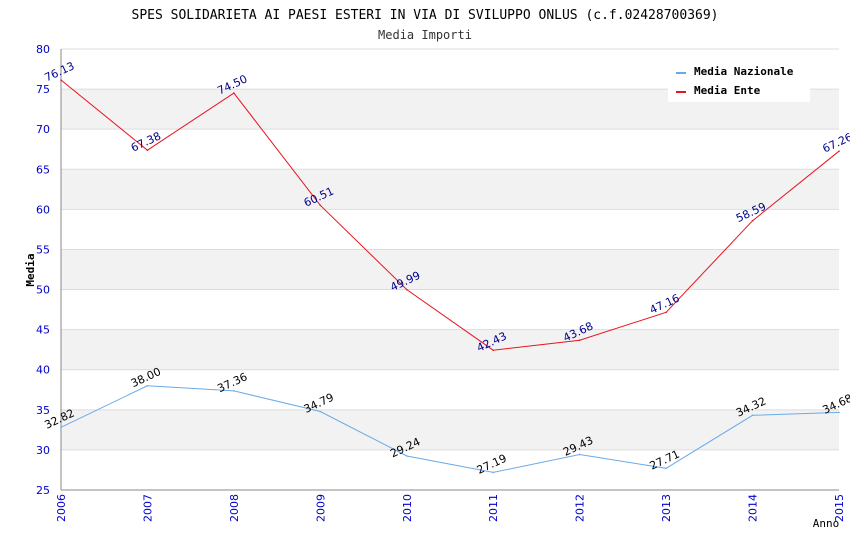 The height and width of the screenshot is (550, 850). What do you see at coordinates (43, 330) in the screenshot?
I see `y-tick-label: 45` at bounding box center [43, 330].